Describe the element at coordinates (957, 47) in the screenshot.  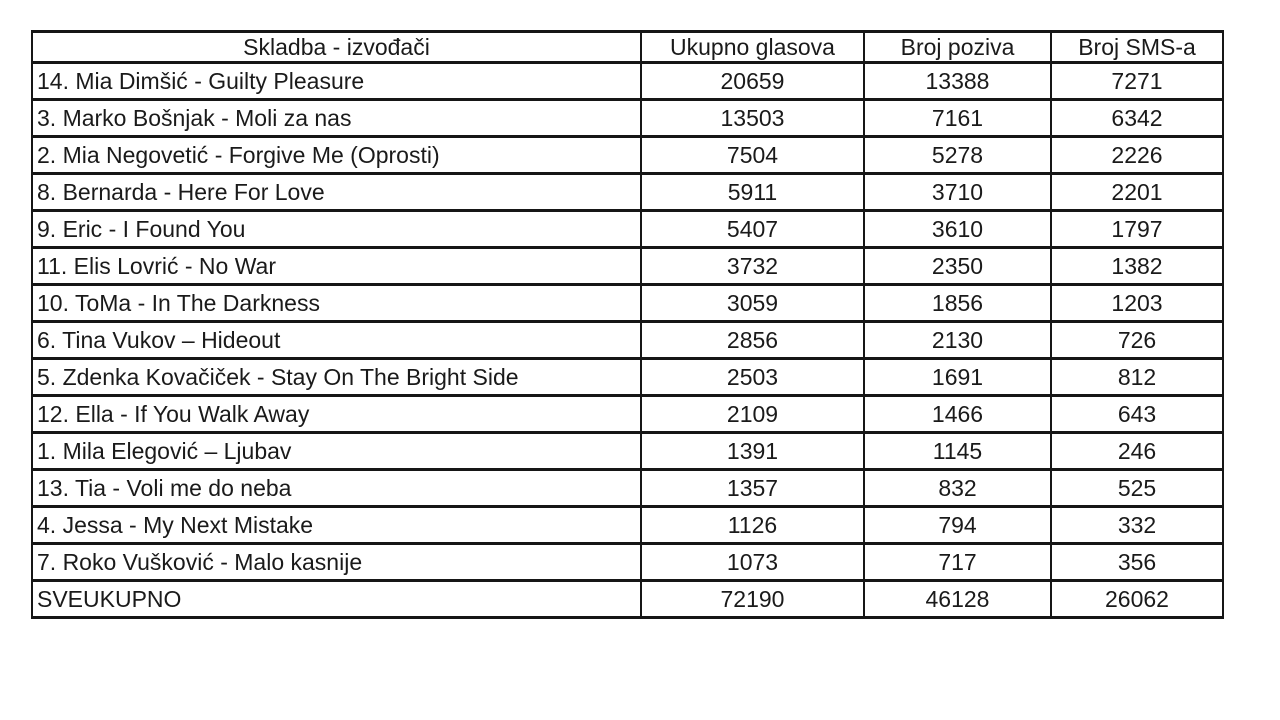
I see `col-header-calls: Broj poziva` at that location.